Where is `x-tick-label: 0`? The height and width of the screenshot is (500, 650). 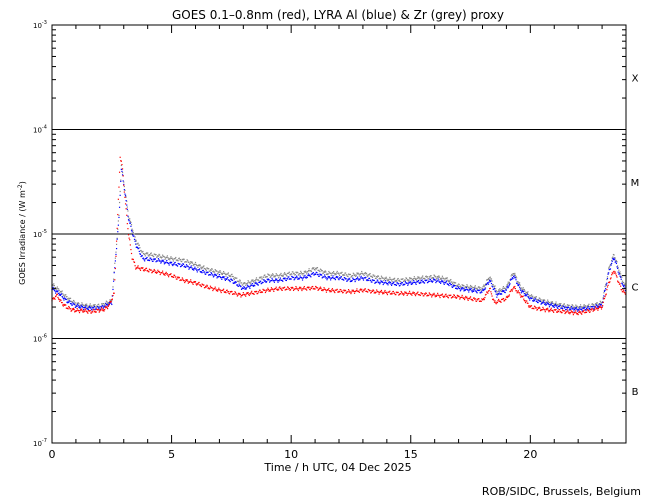
x-tick-label: 0 is located at coordinates (52, 454).